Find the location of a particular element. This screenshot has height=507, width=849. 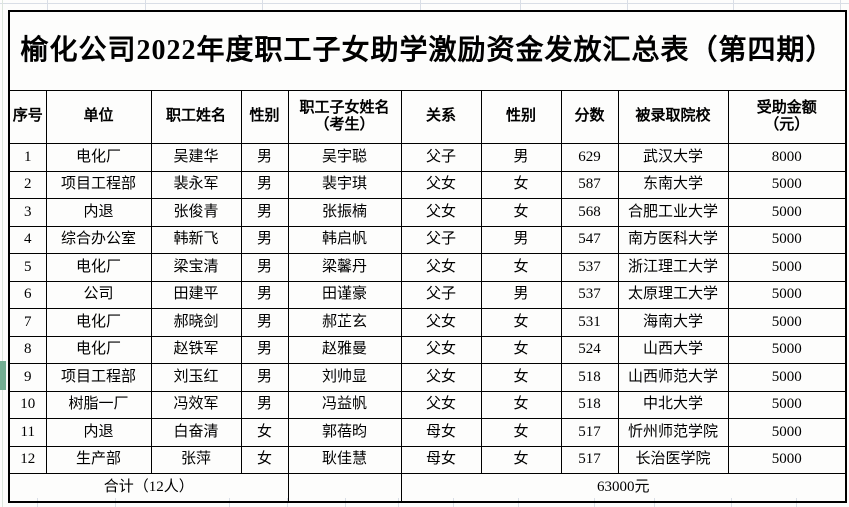

cell-employee: 白奋清 is located at coordinates (196, 432).